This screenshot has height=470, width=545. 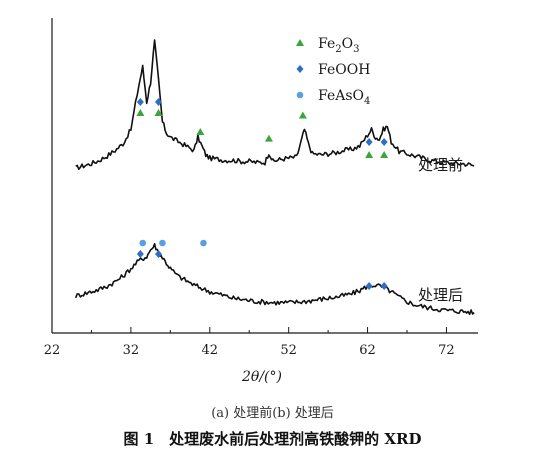 I want to click on x-tick-label-62: 62, so click(x=367, y=350).